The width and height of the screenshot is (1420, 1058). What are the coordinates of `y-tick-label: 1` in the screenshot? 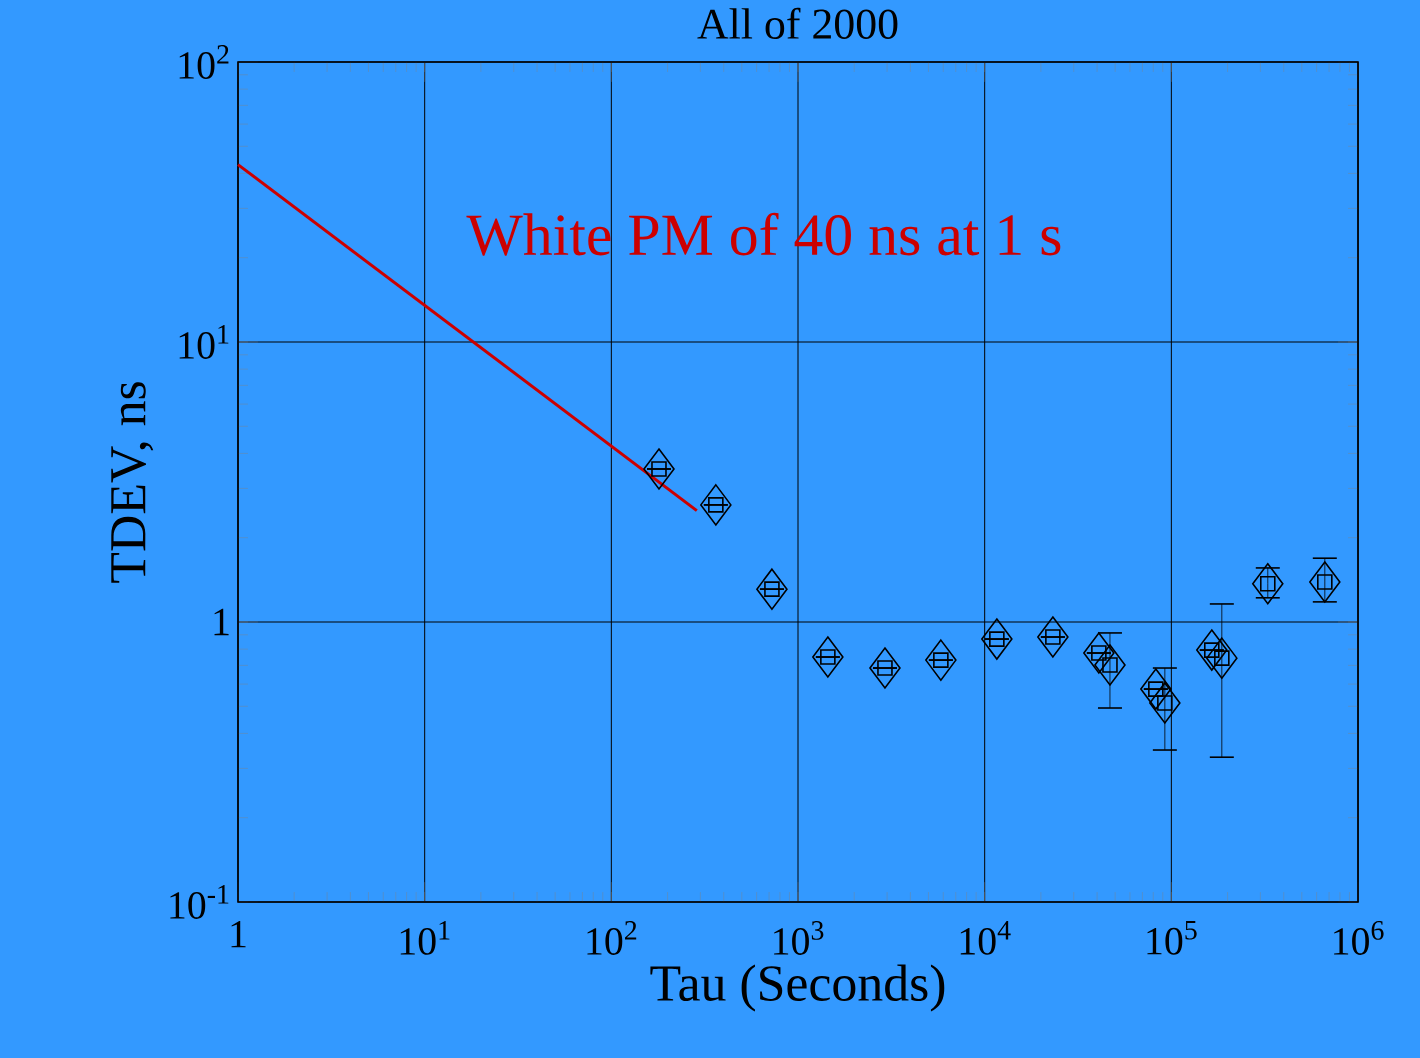 It's located at (221, 622).